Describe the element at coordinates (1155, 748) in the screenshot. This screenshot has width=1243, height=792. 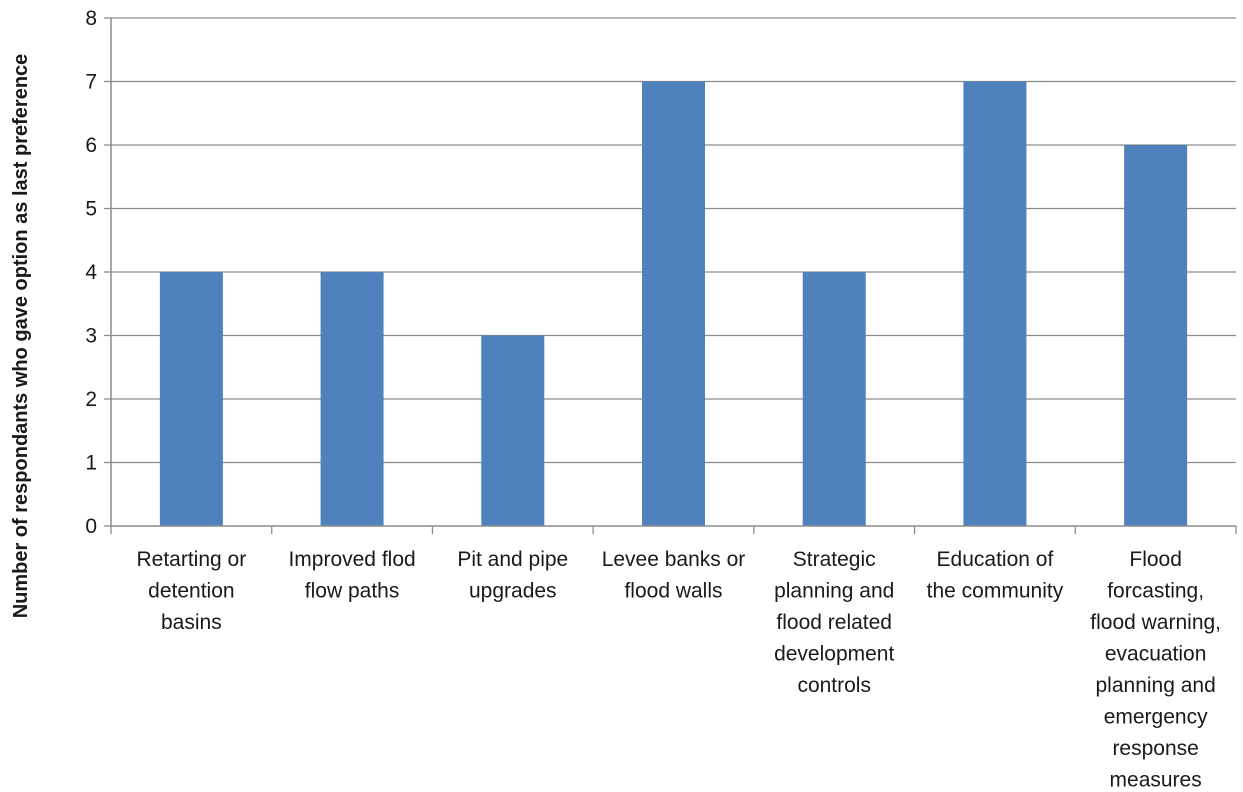
I see `x-tick-label-line: response` at that location.